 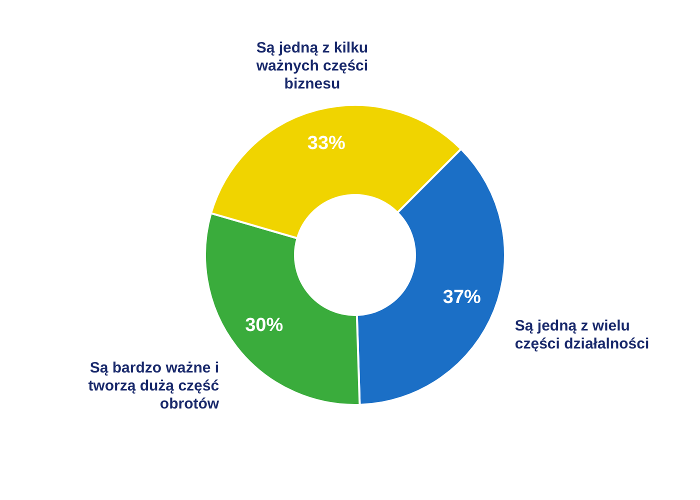 I want to click on data-label: 37%, so click(x=462, y=297).